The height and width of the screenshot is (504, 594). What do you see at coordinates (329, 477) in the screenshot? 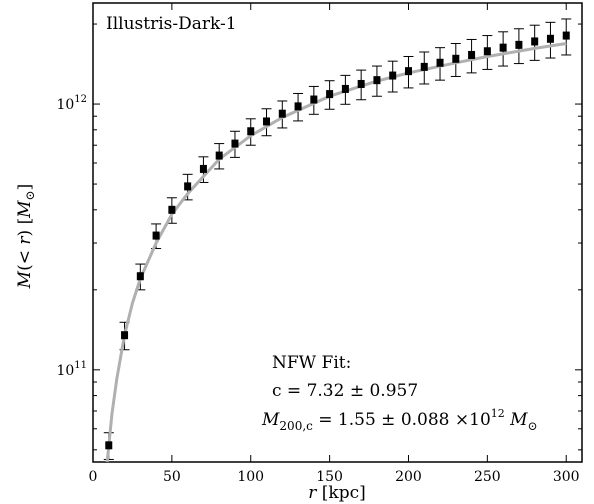
I see `x-tick-label: 150` at bounding box center [329, 477].